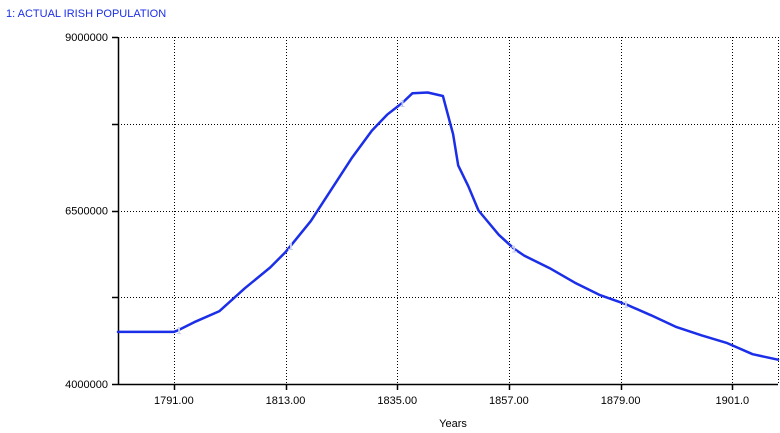 Image resolution: width=780 pixels, height=433 pixels. Describe the element at coordinates (514, 250) in the screenshot. I see `series-marker-0-3: 1` at that location.